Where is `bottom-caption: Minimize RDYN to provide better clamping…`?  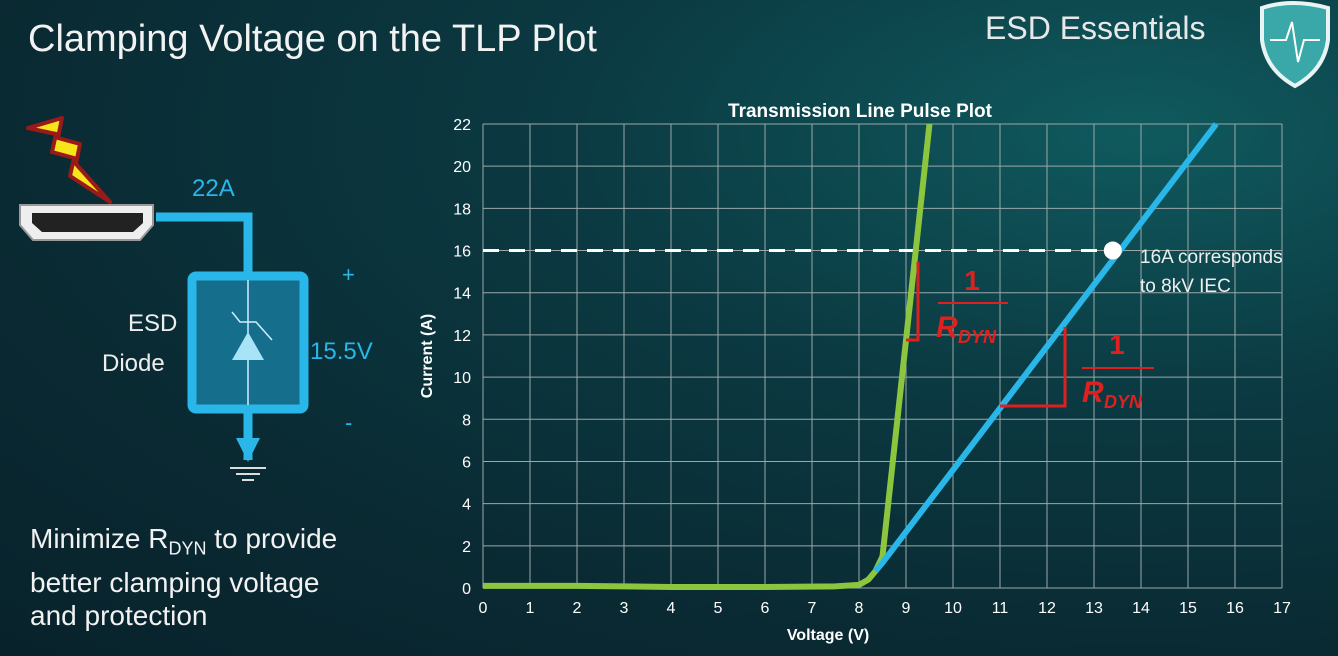 bottom-caption: Minimize RDYN to provide better clamping… is located at coordinates (183, 577).